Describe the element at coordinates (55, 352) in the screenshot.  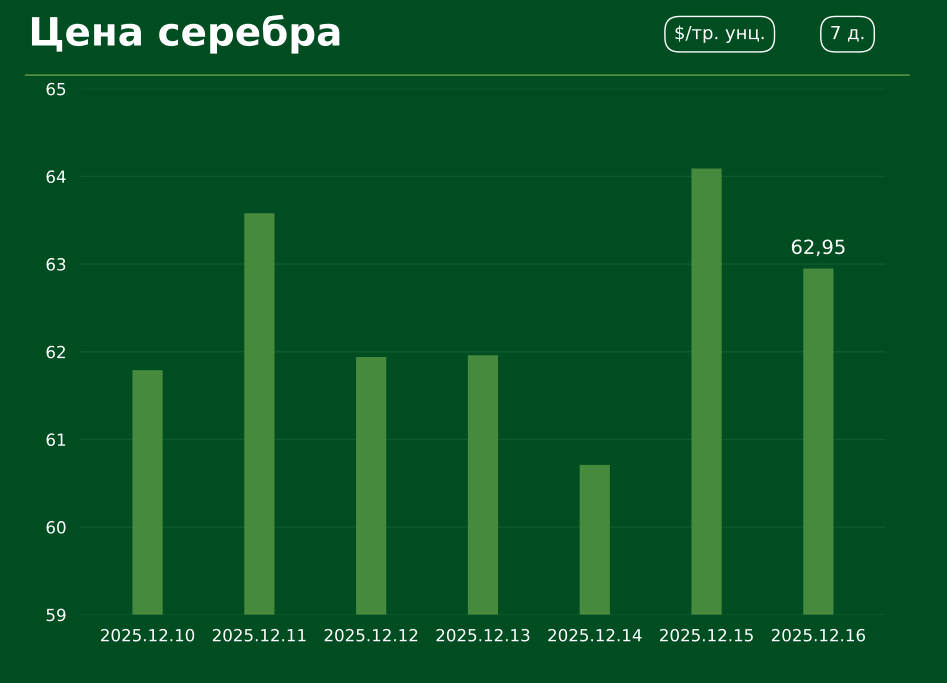
I see `y-tick-label: 62` at that location.